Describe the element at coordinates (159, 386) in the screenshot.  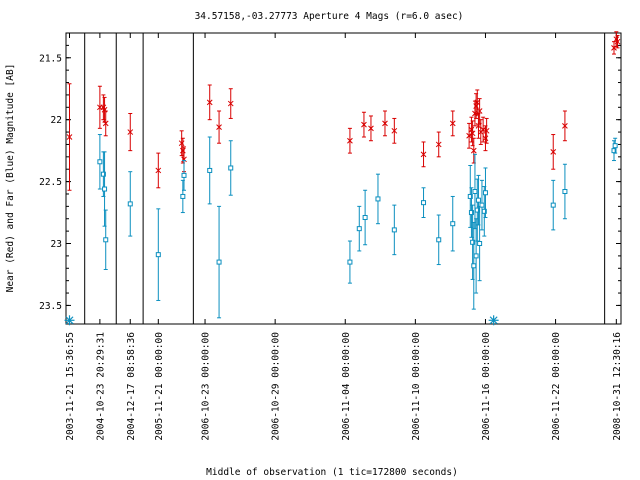
I see `x-tick-label: 2005-11-21 00:00:00` at that location.